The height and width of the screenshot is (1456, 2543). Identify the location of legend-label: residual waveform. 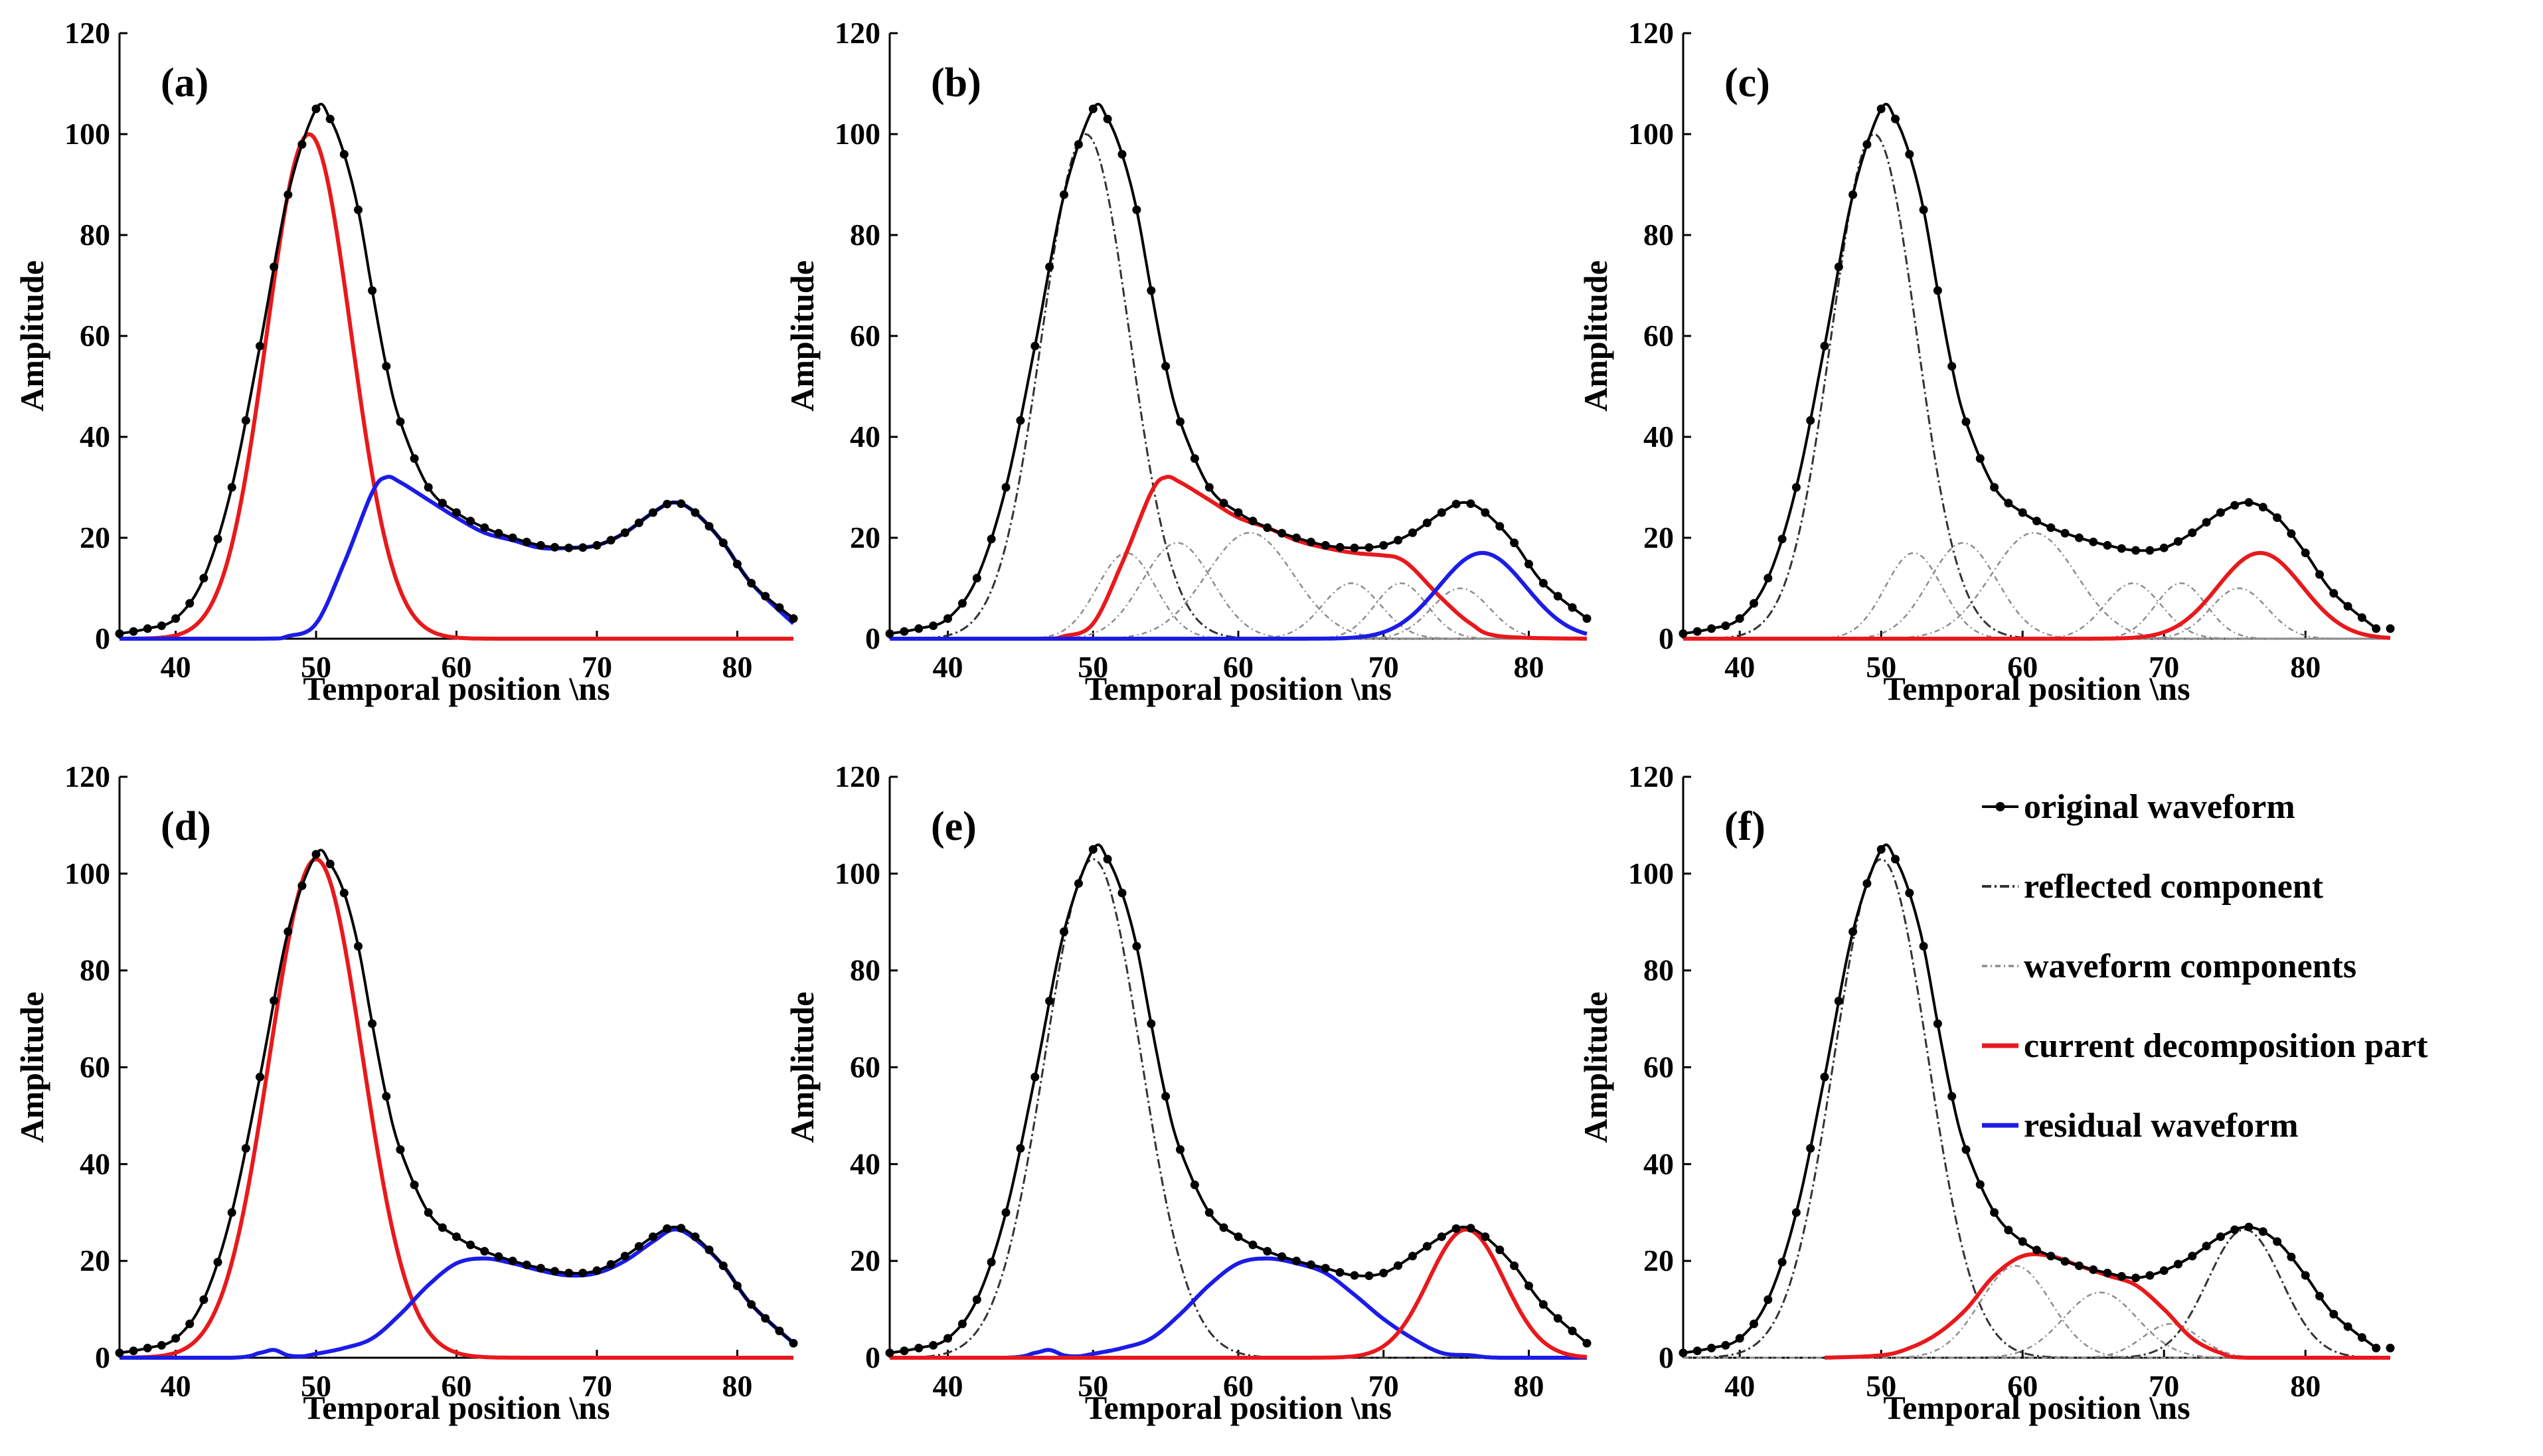
(2161, 1126).